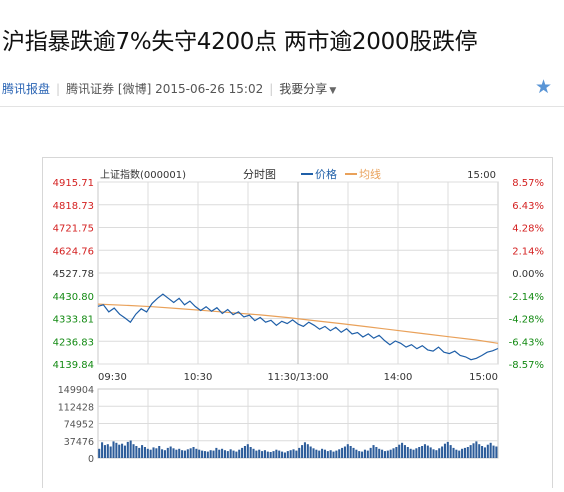 The height and width of the screenshot is (492, 564). I want to click on volume-tick-label: 37476, so click(79, 442).